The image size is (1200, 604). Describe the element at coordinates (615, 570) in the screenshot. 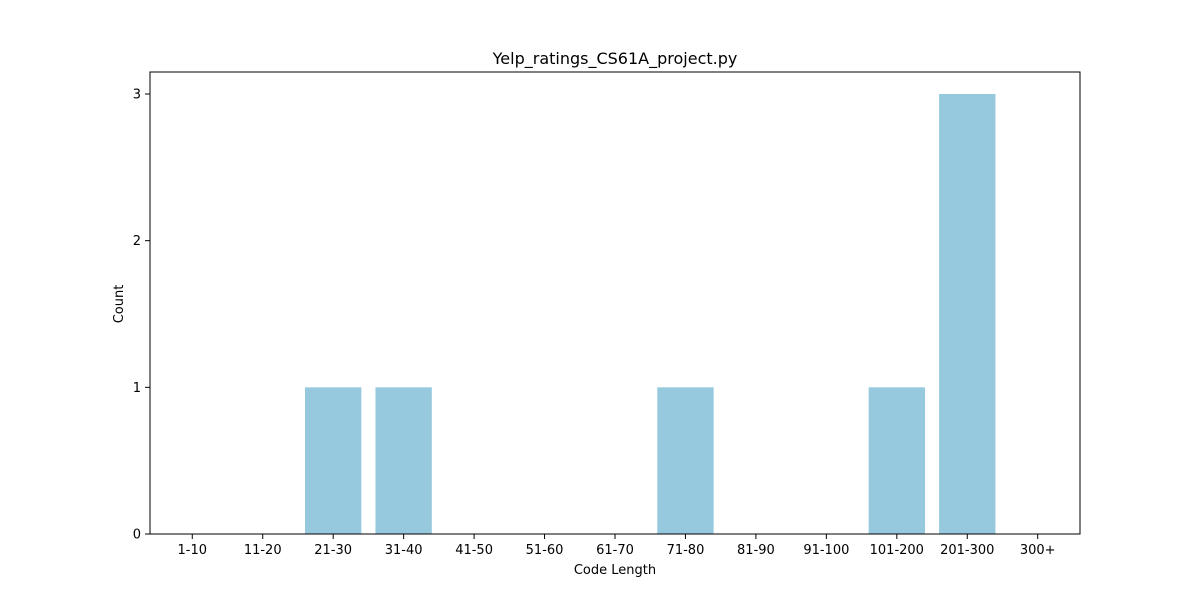

I see `x-axis-label: Code Length` at that location.